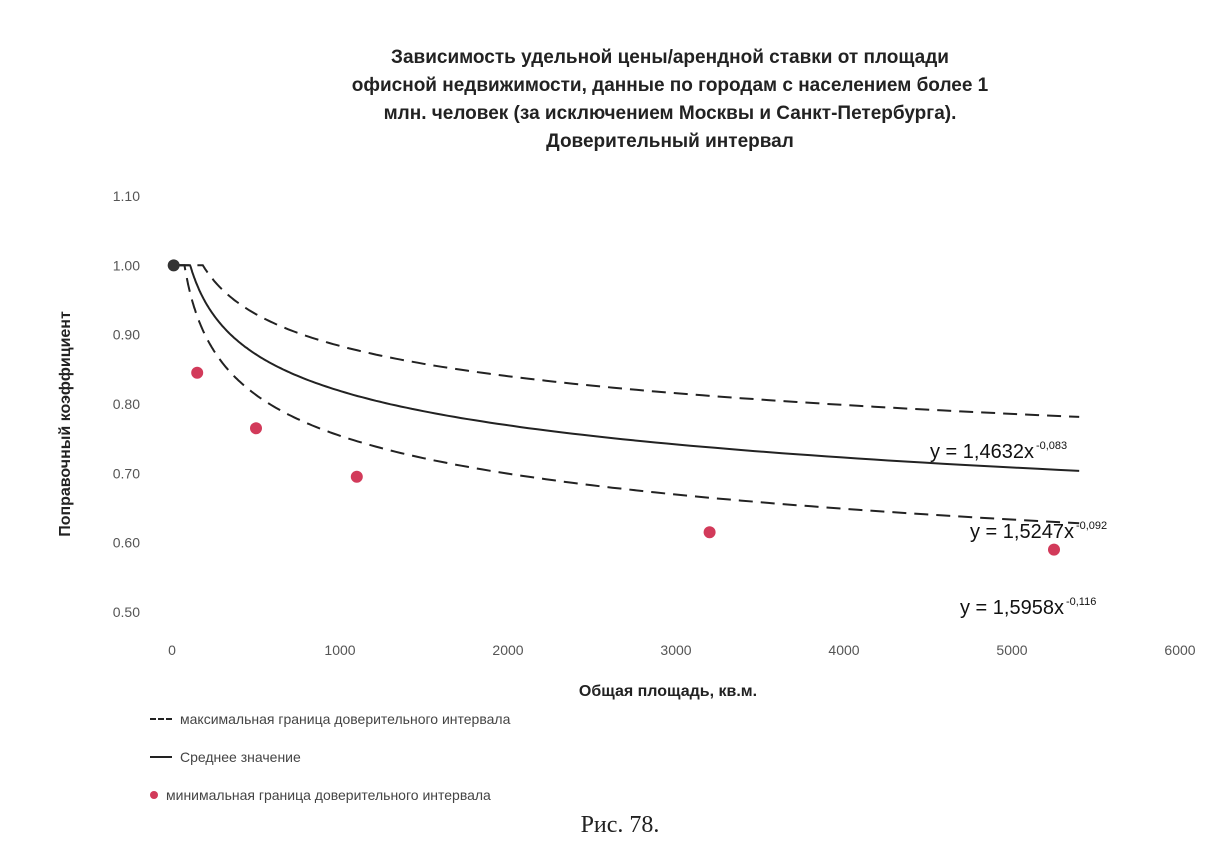  What do you see at coordinates (1081, 602) in the screenshot?
I see `equation-exponent-label: -0,116` at bounding box center [1081, 602].